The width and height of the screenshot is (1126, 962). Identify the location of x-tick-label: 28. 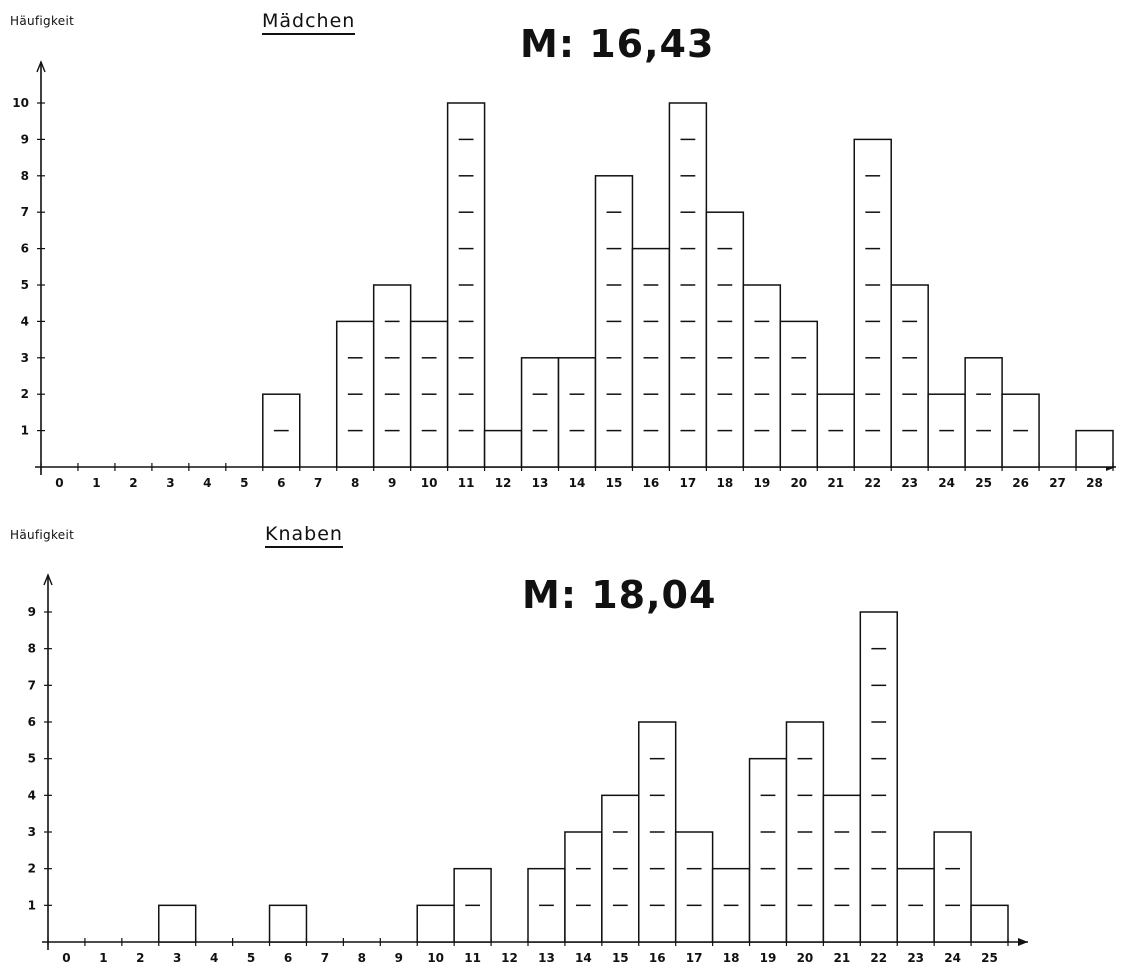
(1094, 483).